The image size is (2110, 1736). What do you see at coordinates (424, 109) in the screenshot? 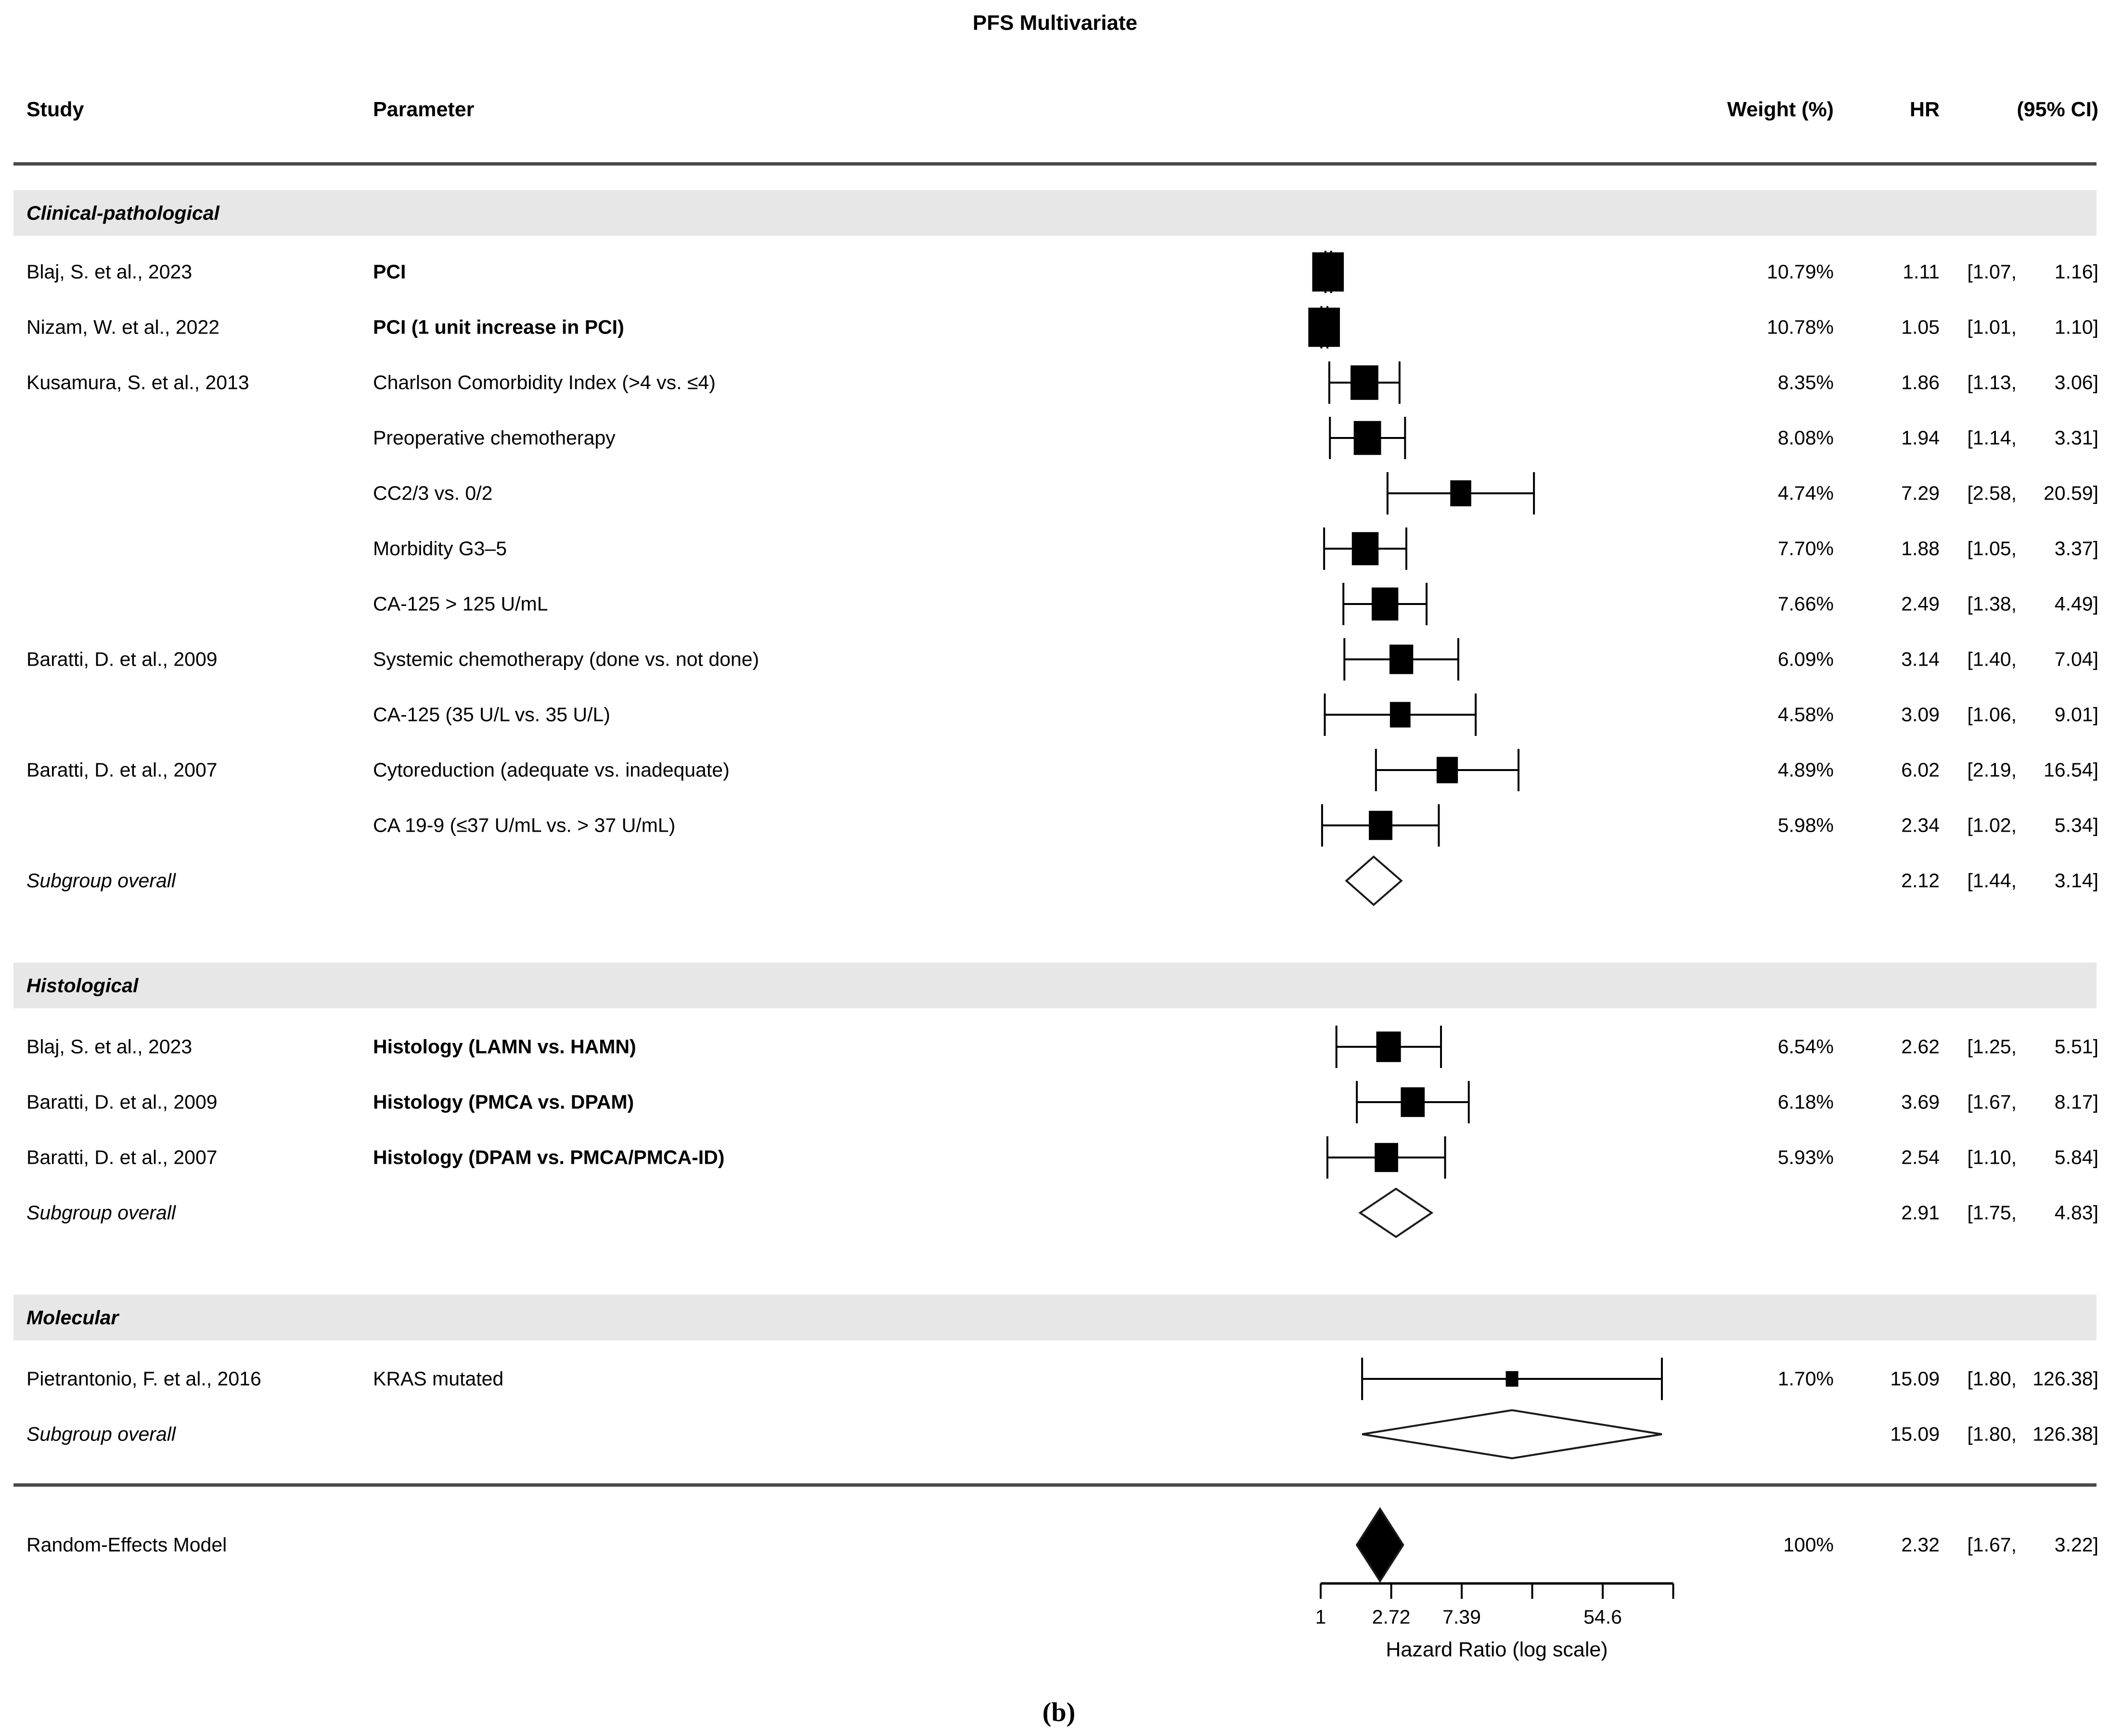
I see `column-header-parameter: Parameter` at bounding box center [424, 109].